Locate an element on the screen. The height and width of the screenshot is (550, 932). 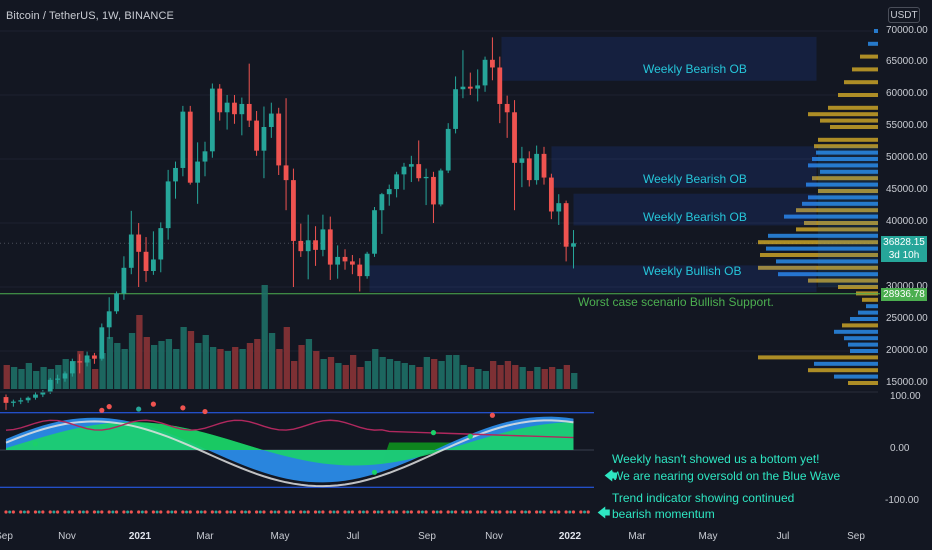
osc-trend-line is located at coordinates (289, 429).